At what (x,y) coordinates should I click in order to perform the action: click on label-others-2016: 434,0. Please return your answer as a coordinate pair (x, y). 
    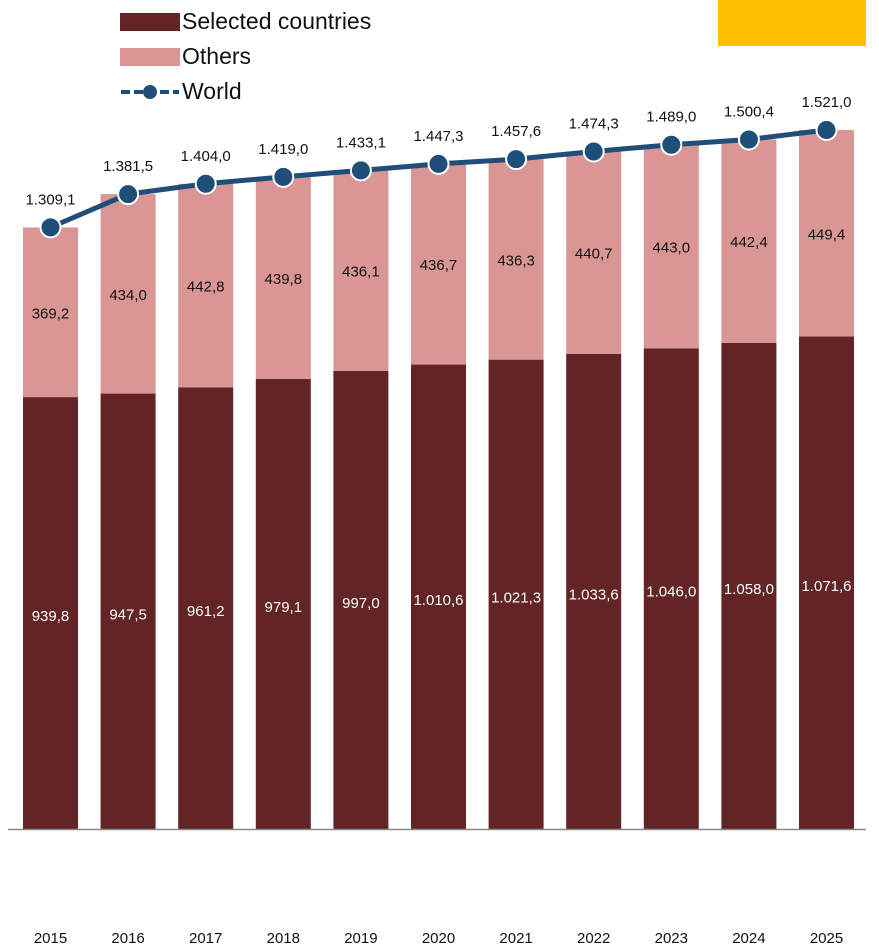
    Looking at the image, I should click on (128, 295).